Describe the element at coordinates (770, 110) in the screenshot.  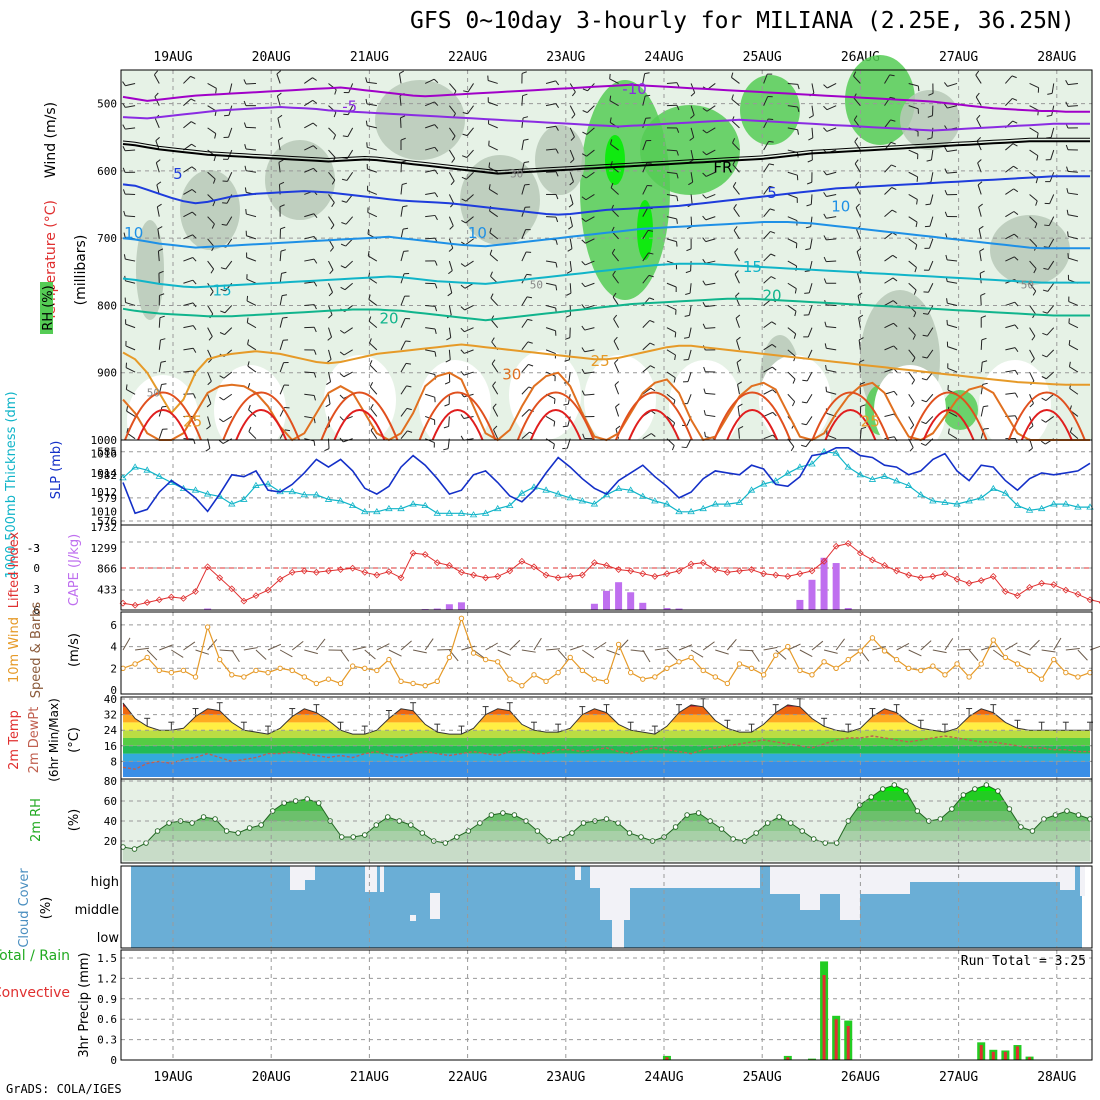
I see `rh-contour` at that location.